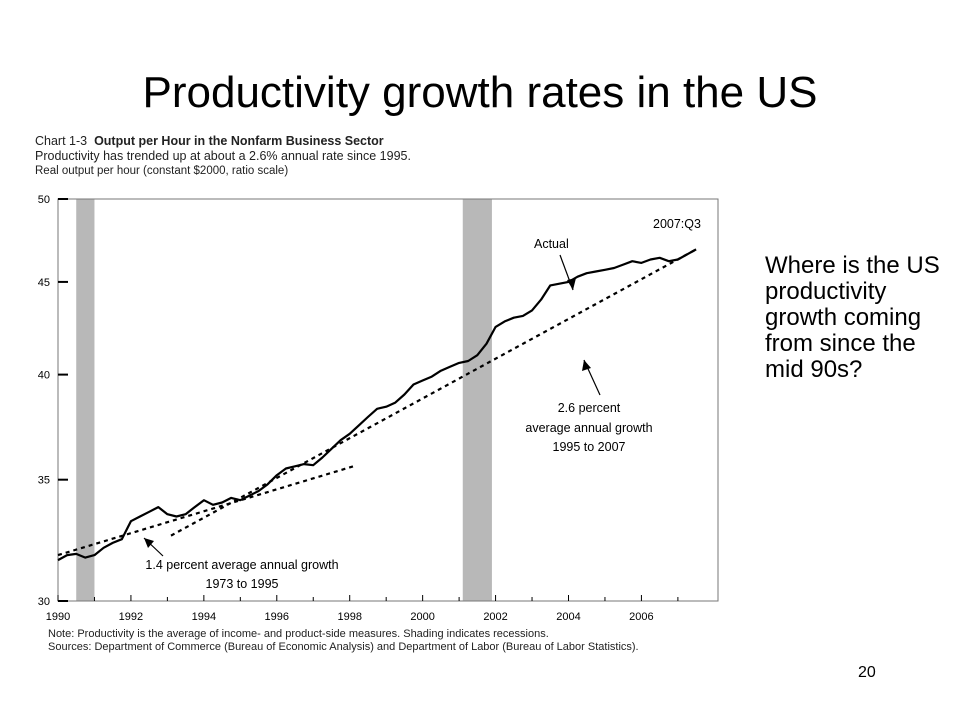 The height and width of the screenshot is (720, 960). I want to click on annotation-trend-1-4-line2: 1973 to 1995, so click(242, 584).